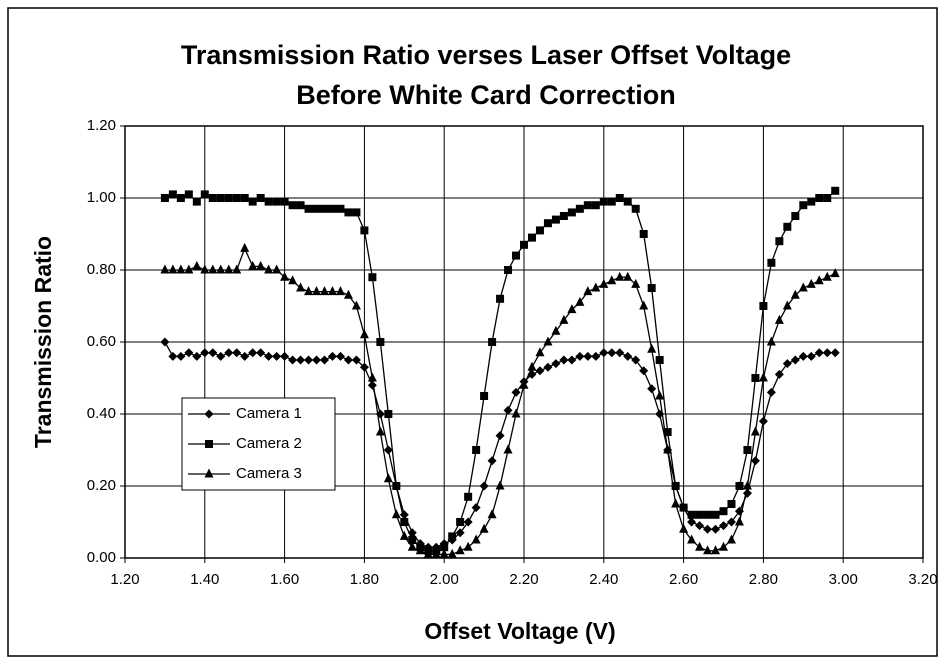  Describe the element at coordinates (269, 413) in the screenshot. I see `legend-label: Camera 1` at that location.